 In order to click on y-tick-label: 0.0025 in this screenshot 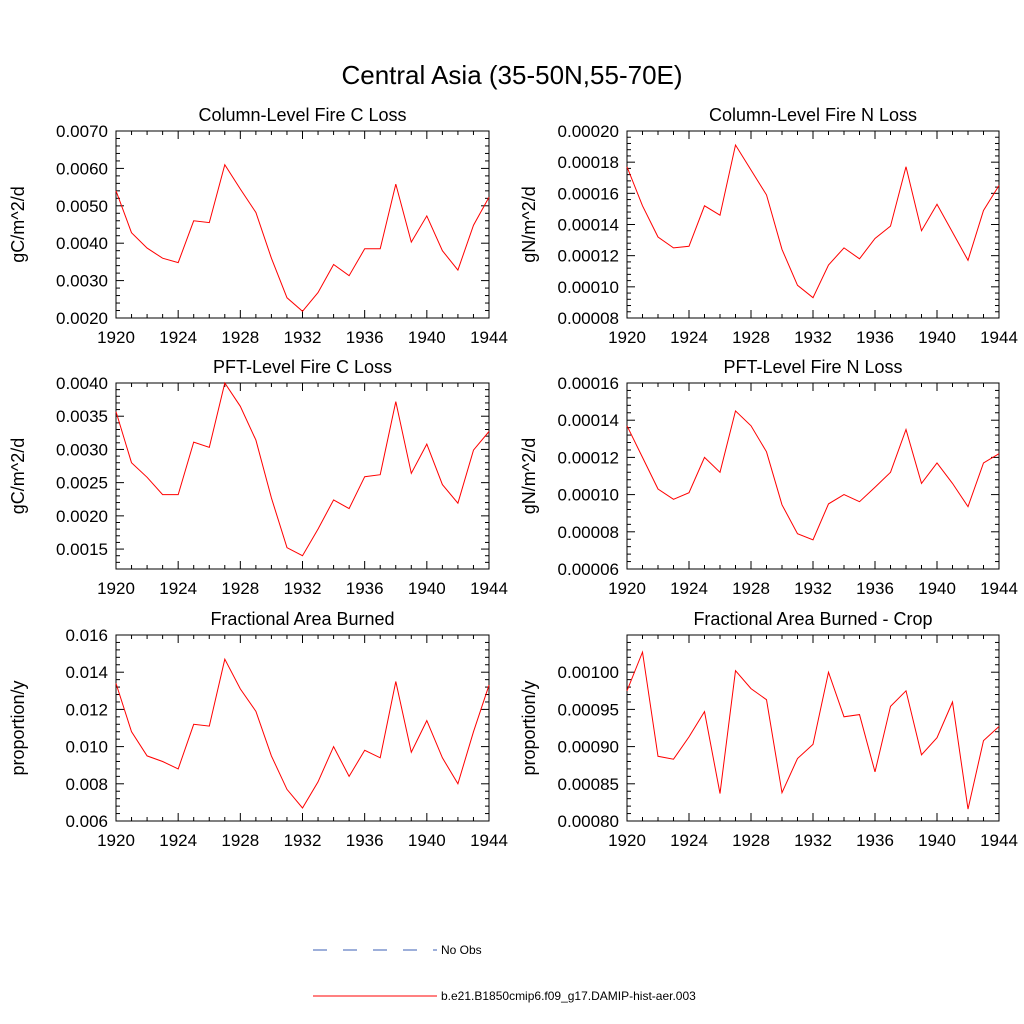, I will do `click(82, 483)`.